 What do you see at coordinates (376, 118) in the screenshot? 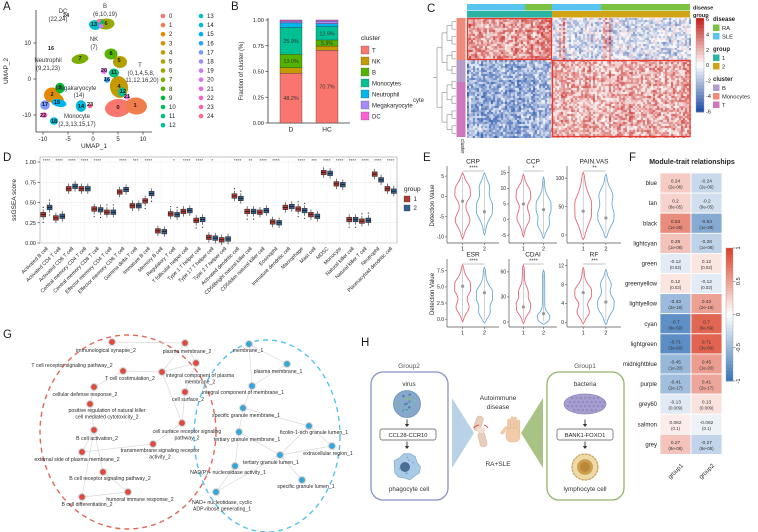
I see `legend-label: DC` at bounding box center [376, 118].